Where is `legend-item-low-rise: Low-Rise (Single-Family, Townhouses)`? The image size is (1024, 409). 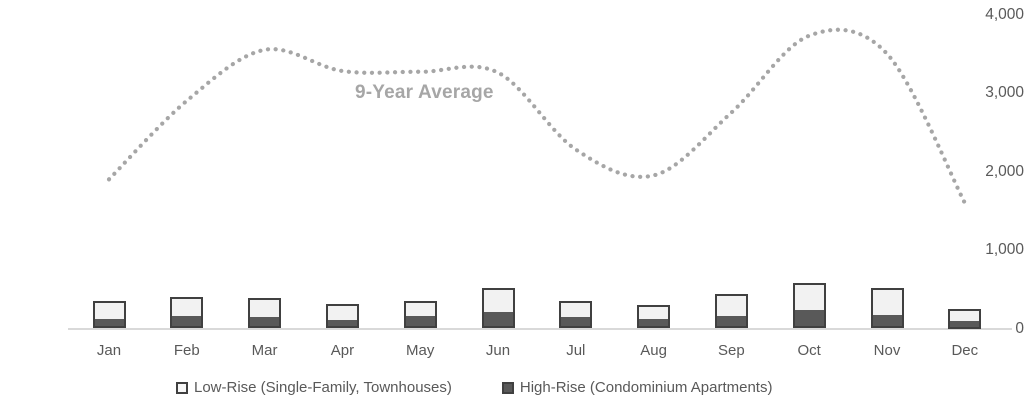 legend-item-low-rise: Low-Rise (Single-Family, Townhouses) is located at coordinates (314, 387).